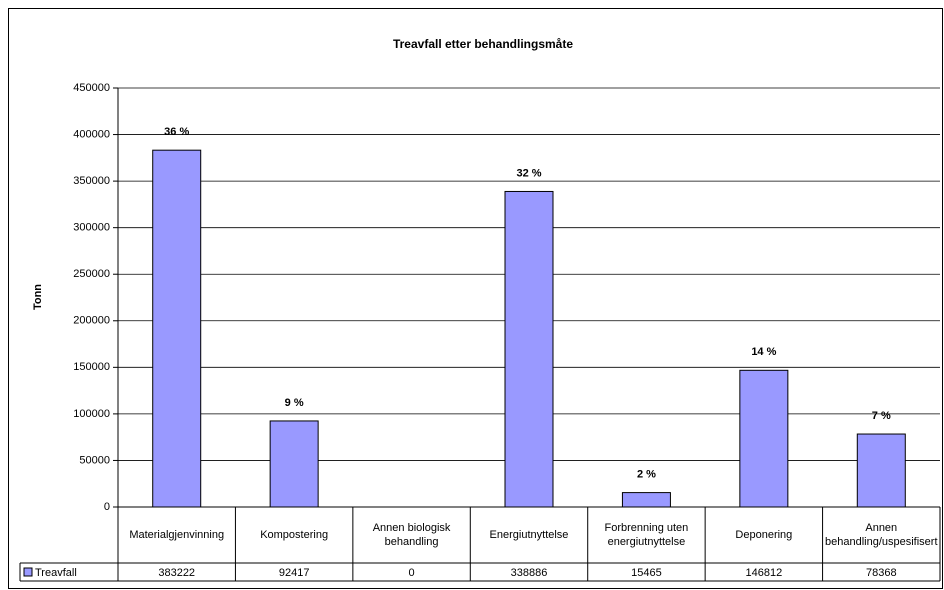 The height and width of the screenshot is (590, 944). I want to click on legend-swatch, so click(28, 572).